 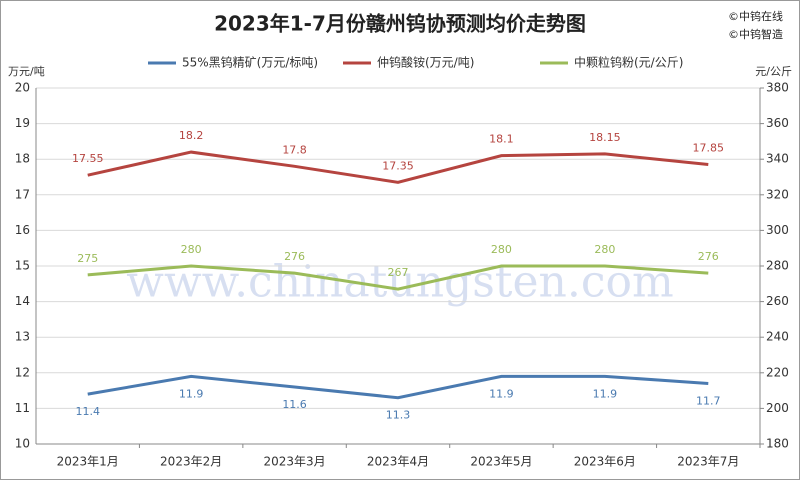 What do you see at coordinates (501, 462) in the screenshot?
I see `x-tick-label: 2023年5月` at bounding box center [501, 462].